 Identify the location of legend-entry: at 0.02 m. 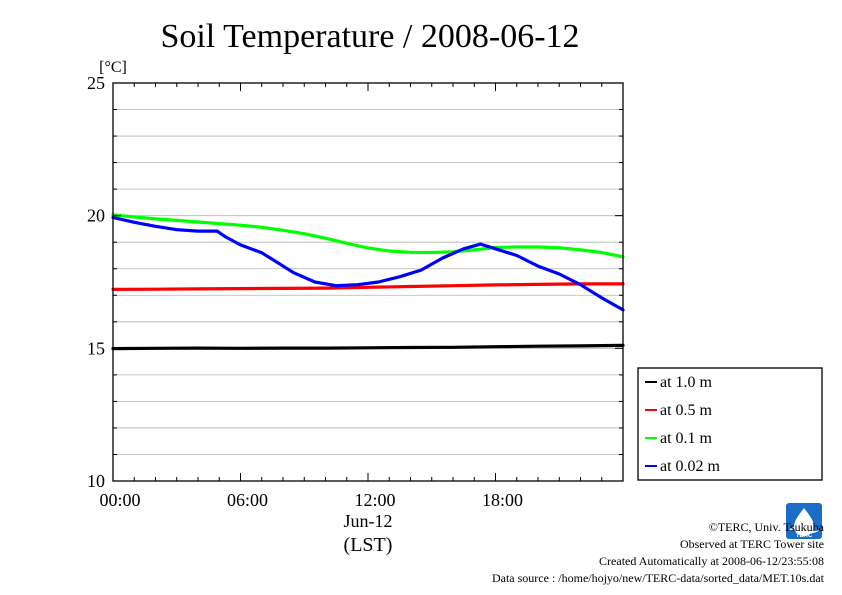
(690, 466).